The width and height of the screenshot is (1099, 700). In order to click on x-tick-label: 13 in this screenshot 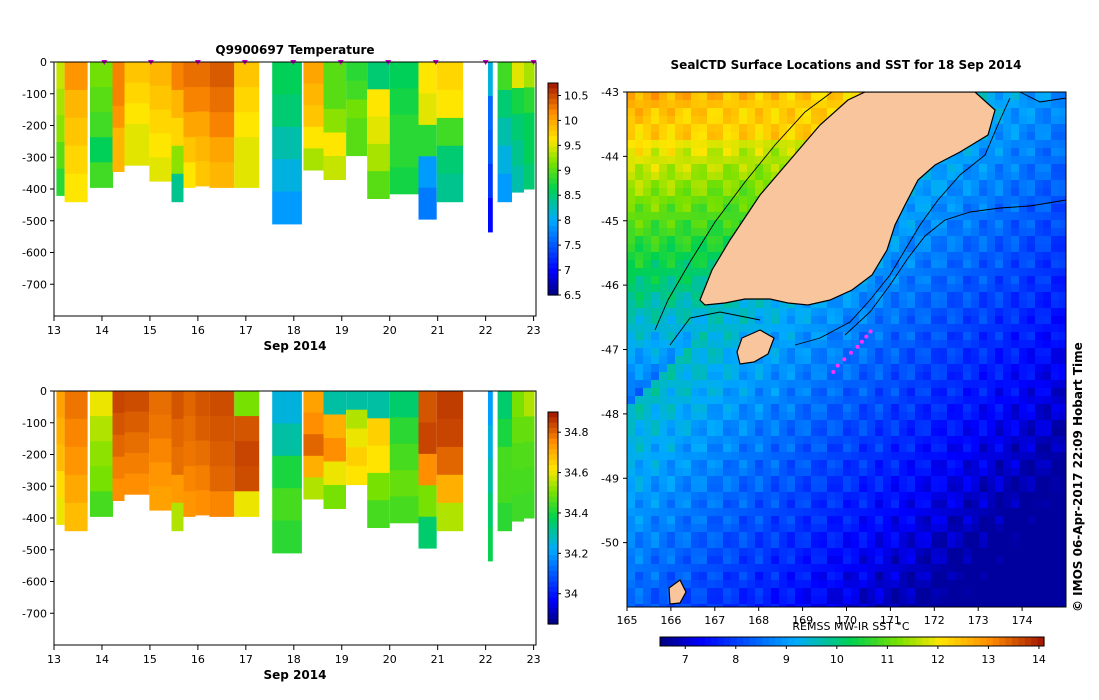, I will do `click(54, 330)`.